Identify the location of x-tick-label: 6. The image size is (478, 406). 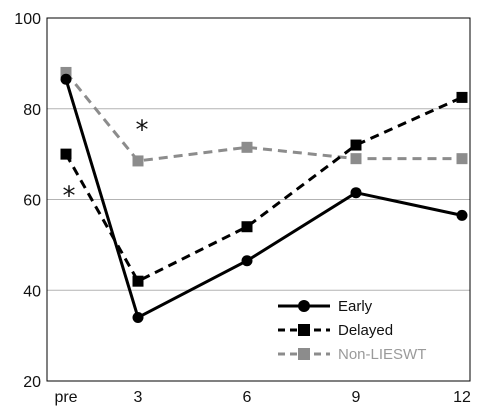
(247, 397).